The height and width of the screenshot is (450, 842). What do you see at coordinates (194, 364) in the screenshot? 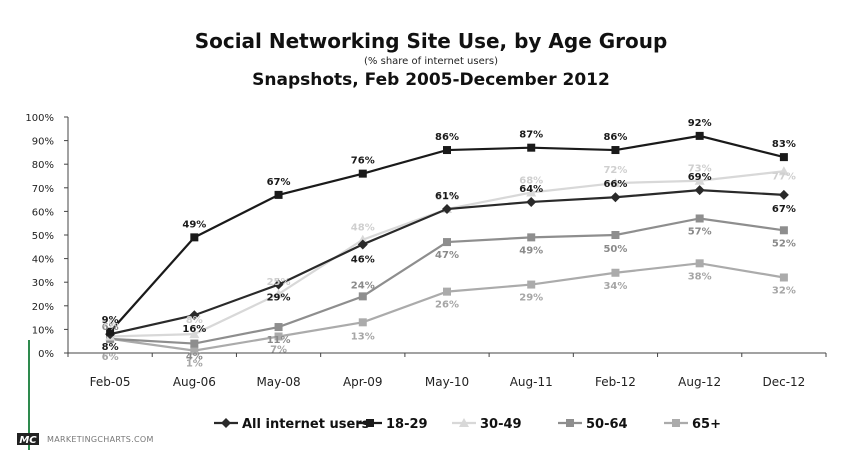
I see `data-label: 1%` at bounding box center [194, 364].